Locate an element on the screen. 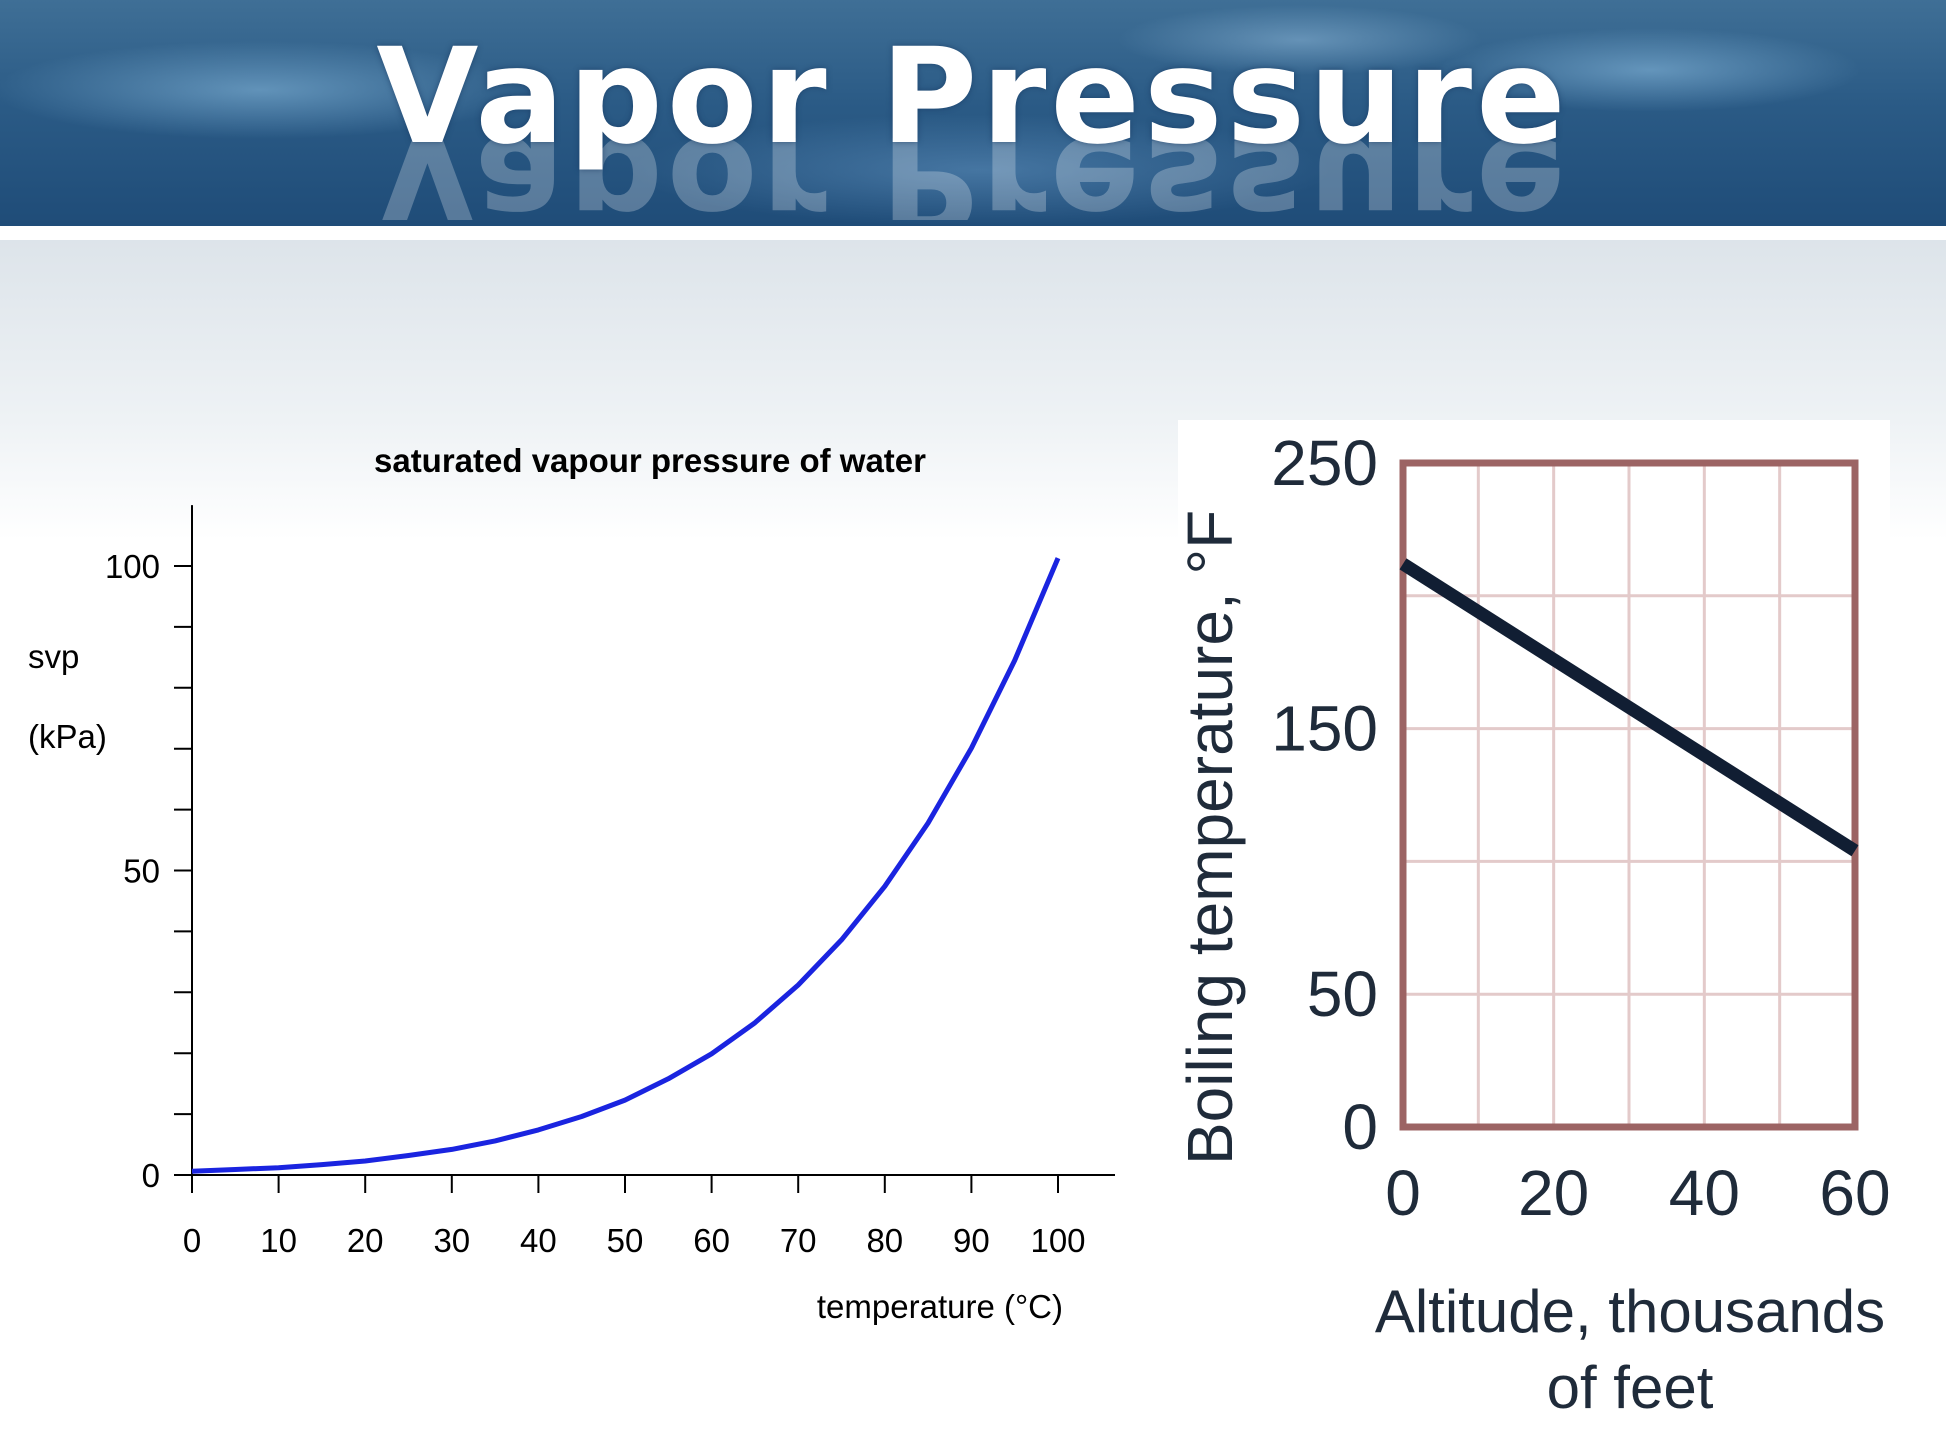  chart1-x-tick-label: 30 is located at coordinates (451, 1240).